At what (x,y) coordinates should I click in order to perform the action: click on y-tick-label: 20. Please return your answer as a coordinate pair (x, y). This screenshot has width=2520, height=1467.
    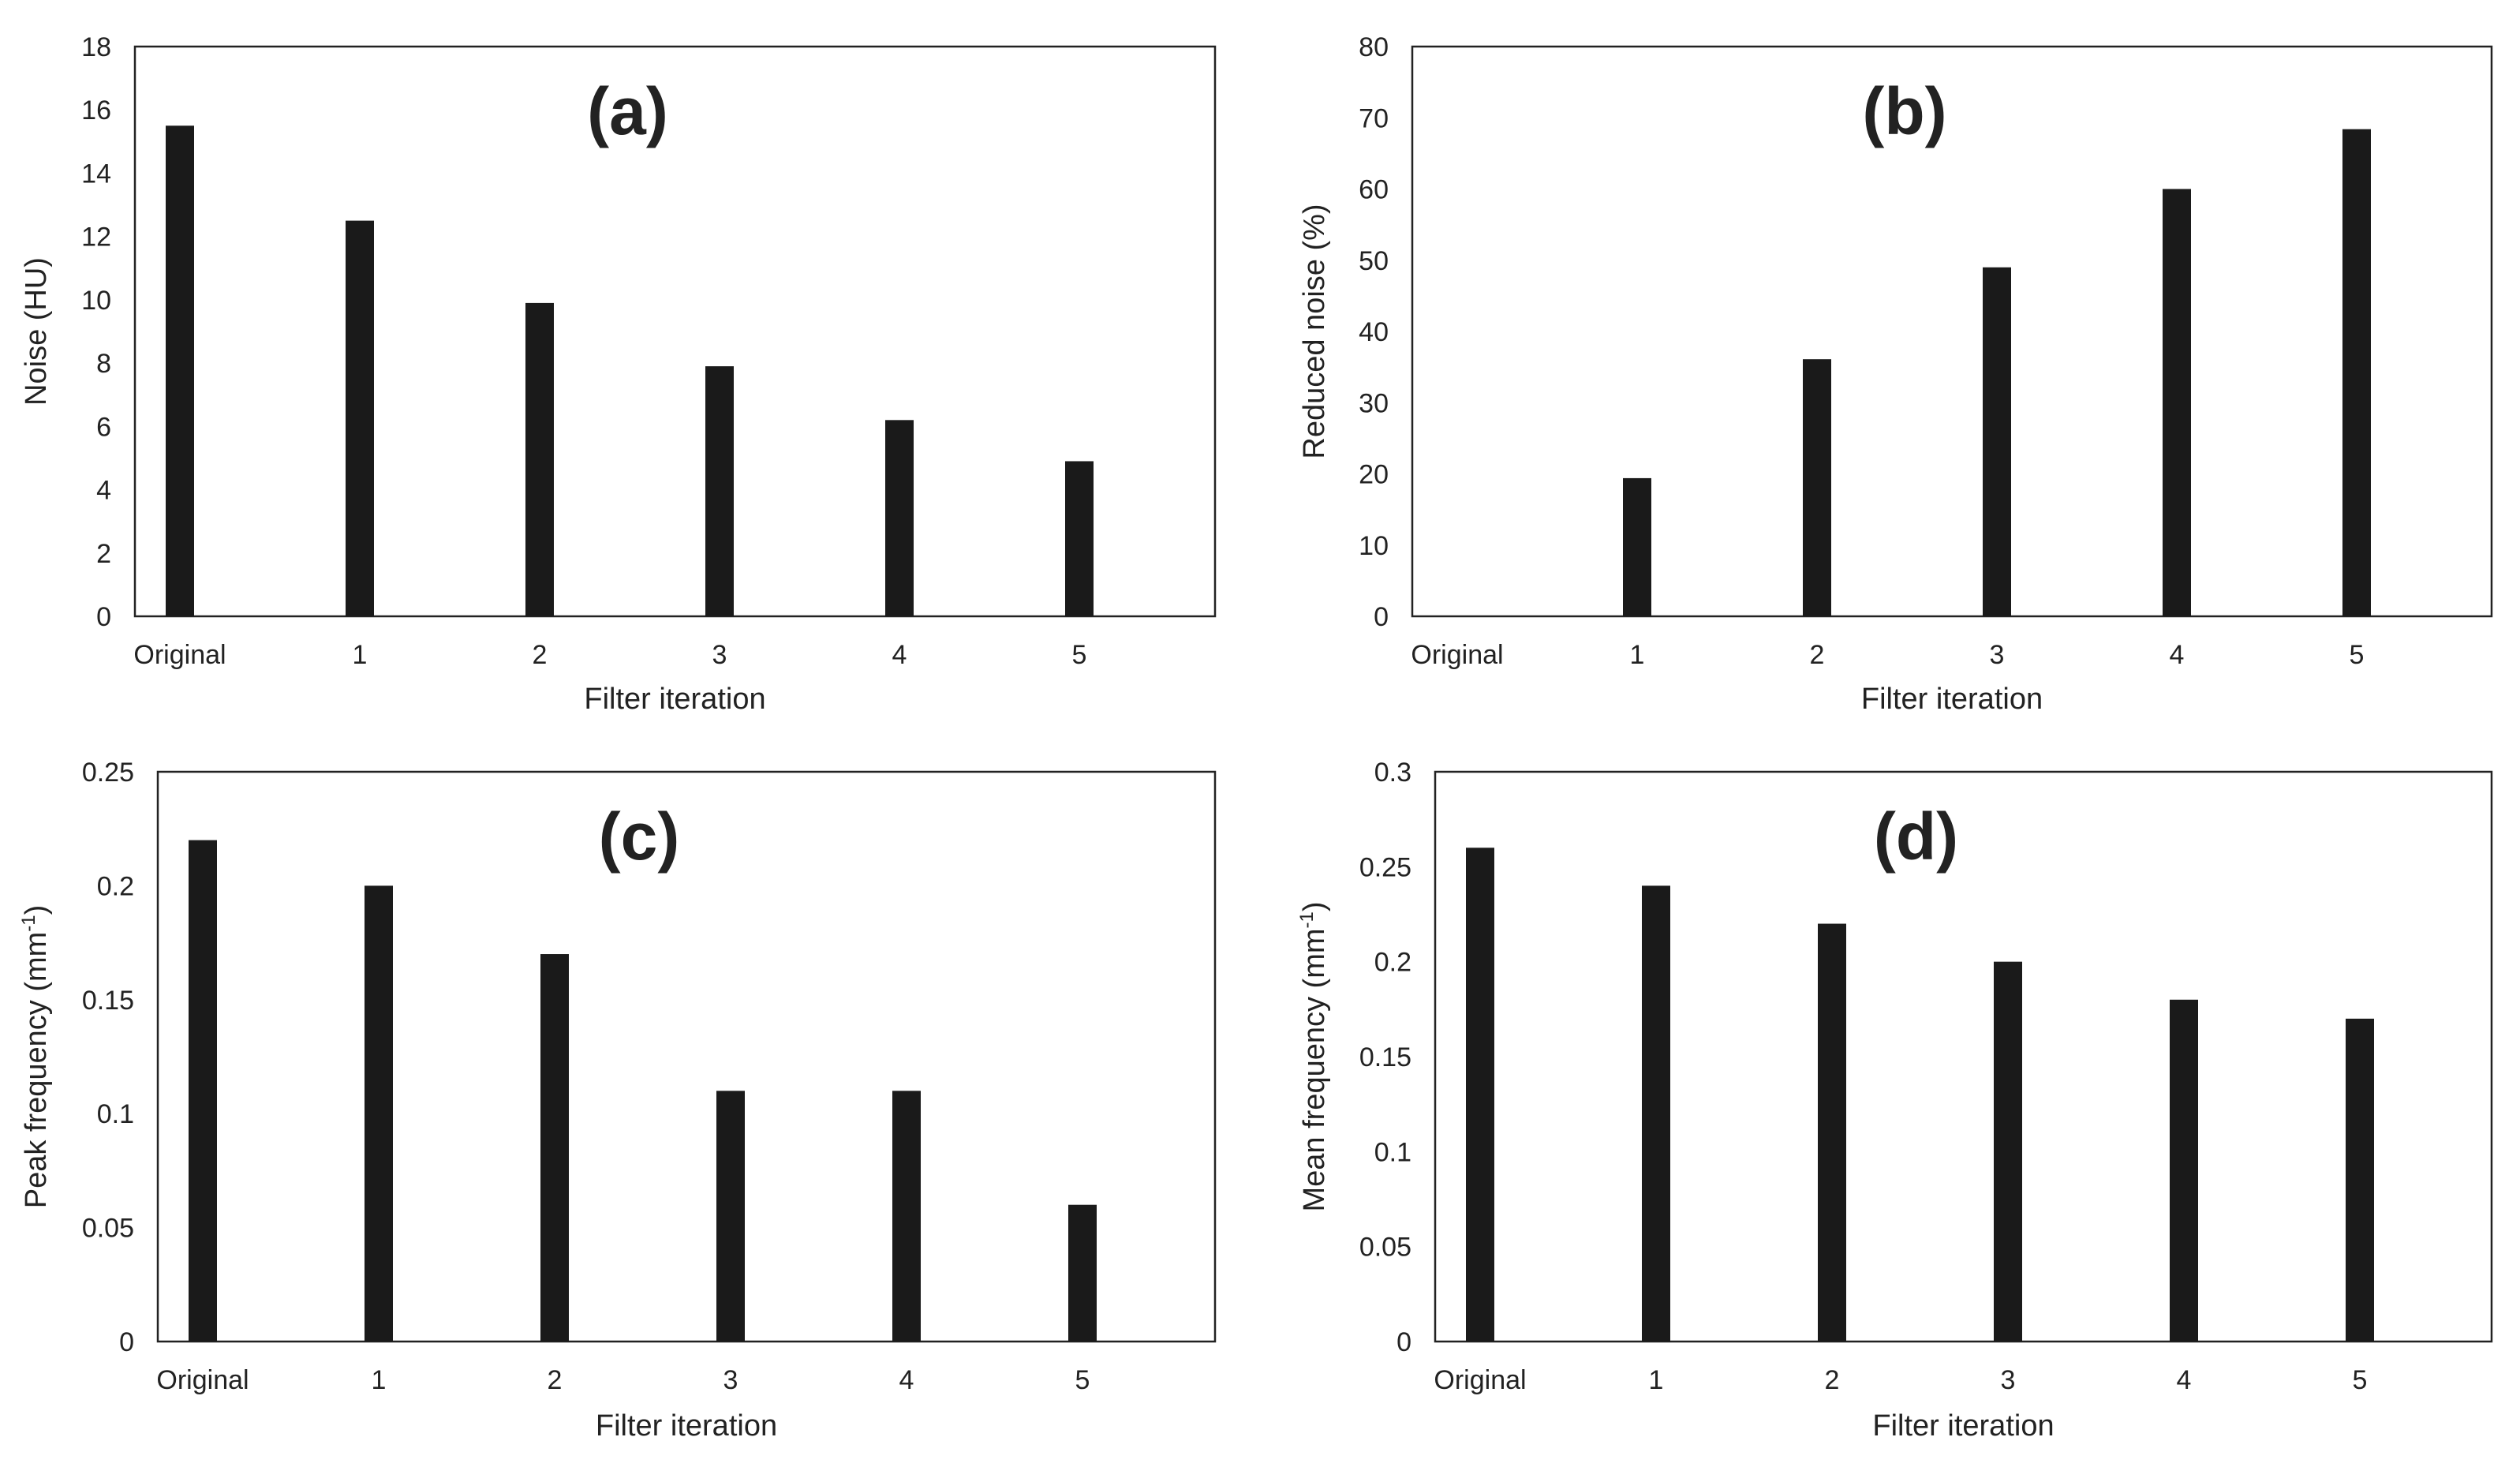
    Looking at the image, I should click on (1374, 475).